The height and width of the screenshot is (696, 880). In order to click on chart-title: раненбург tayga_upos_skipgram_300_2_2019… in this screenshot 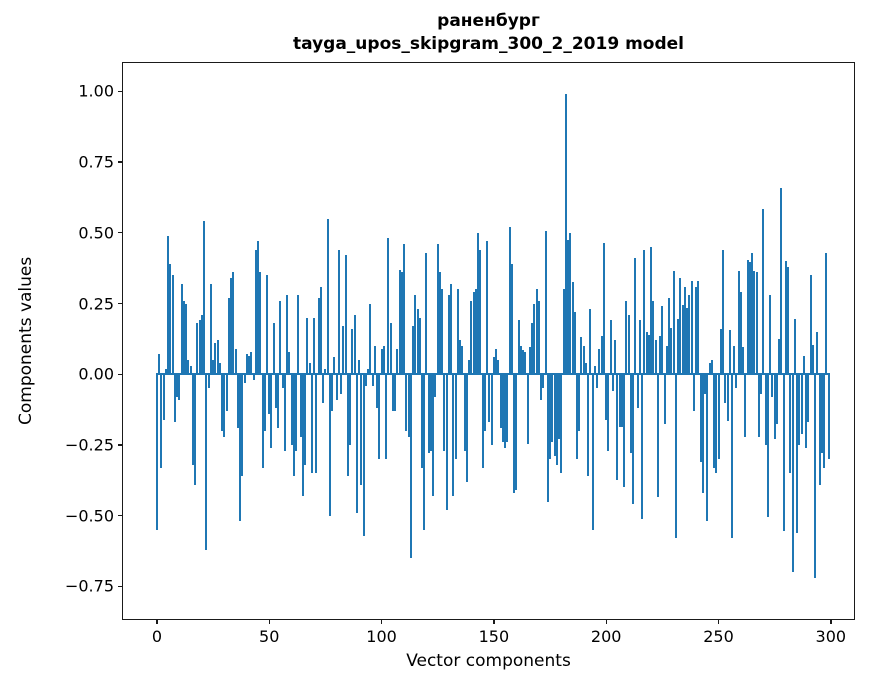, I will do `click(488, 33)`.